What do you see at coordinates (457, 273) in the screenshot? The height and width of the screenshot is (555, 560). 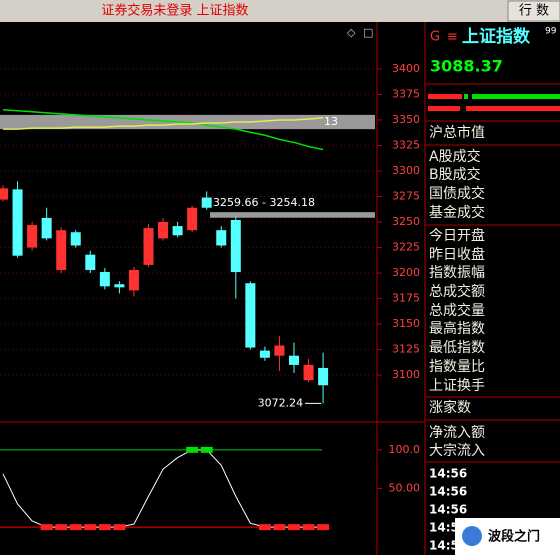 I see `field-label: 指数振幅` at bounding box center [457, 273].